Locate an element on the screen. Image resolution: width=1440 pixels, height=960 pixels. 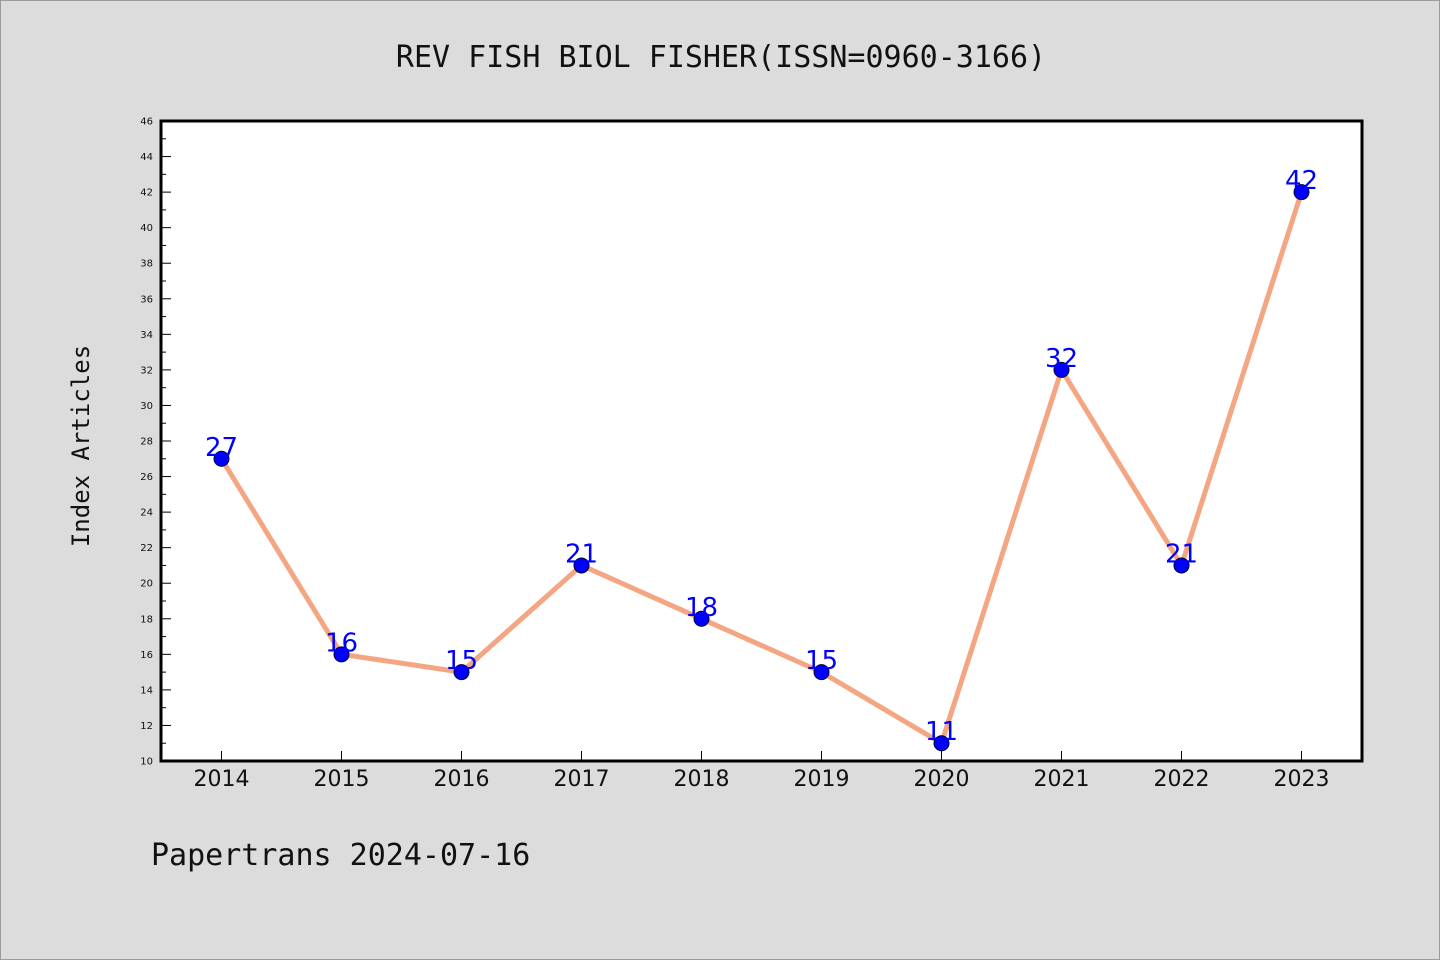
x-axis: 2014 2015 2016 2017 2018 2019 2020 2021 2022 2023 is located at coordinates (762, 771).